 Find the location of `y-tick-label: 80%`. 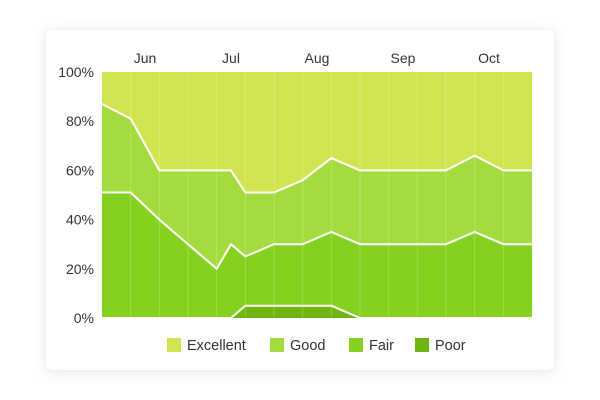

y-tick-label: 80% is located at coordinates (80, 121).